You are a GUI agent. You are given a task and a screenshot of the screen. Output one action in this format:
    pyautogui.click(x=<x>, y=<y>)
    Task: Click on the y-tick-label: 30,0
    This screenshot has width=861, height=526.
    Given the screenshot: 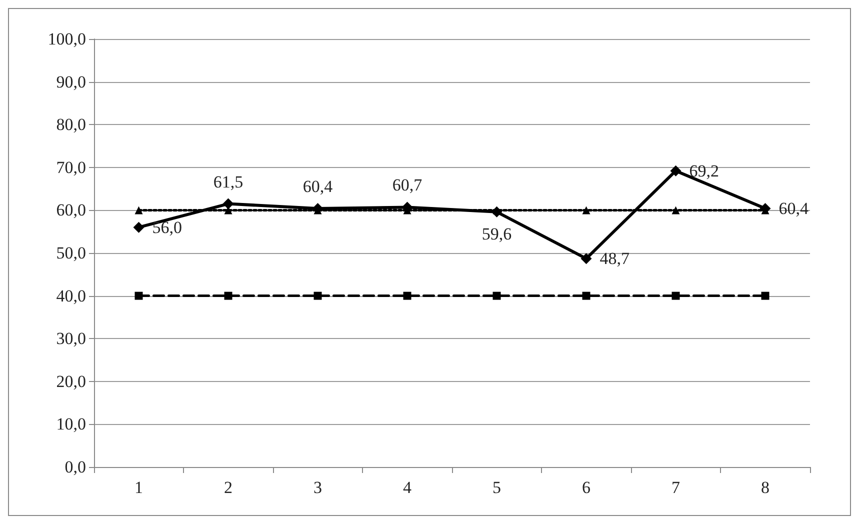 What is the action you would take?
    pyautogui.click(x=71, y=338)
    